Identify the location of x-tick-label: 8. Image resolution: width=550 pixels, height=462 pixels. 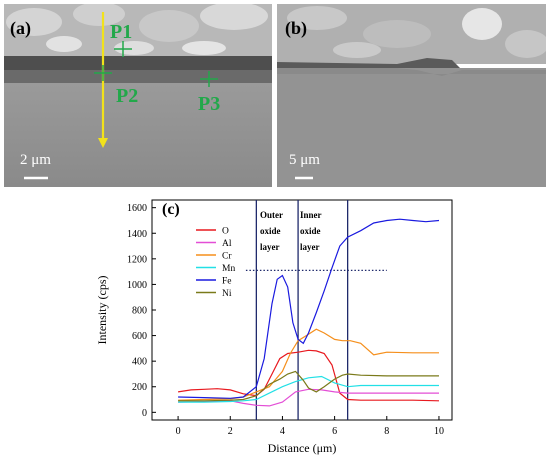
(386, 431).